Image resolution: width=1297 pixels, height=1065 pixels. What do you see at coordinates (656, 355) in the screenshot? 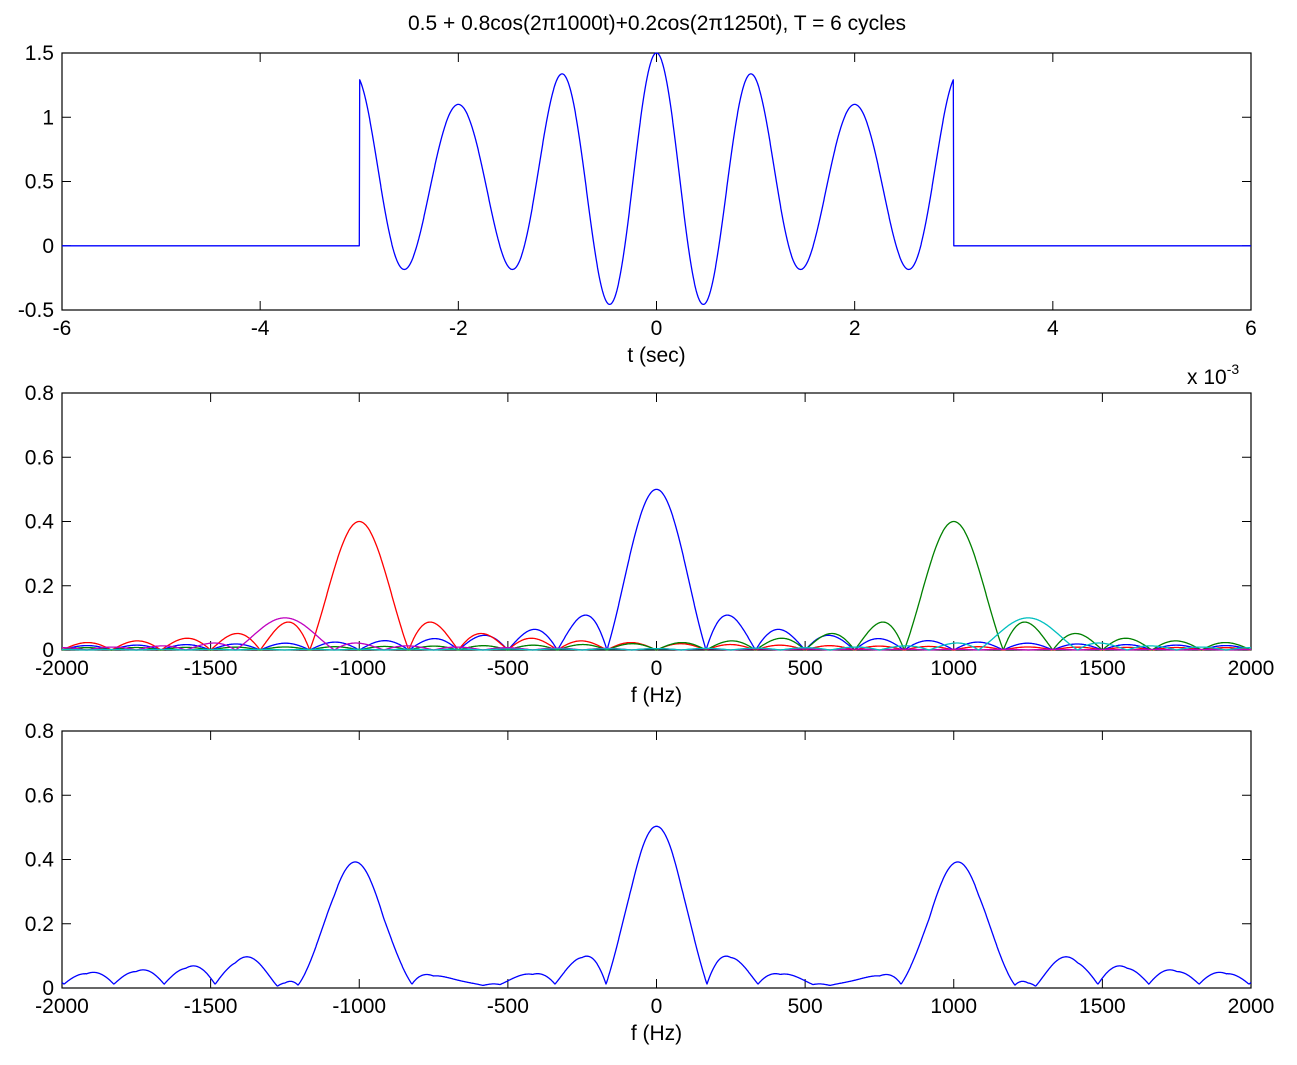
I see `x-axis-label: t (sec)` at bounding box center [656, 355].